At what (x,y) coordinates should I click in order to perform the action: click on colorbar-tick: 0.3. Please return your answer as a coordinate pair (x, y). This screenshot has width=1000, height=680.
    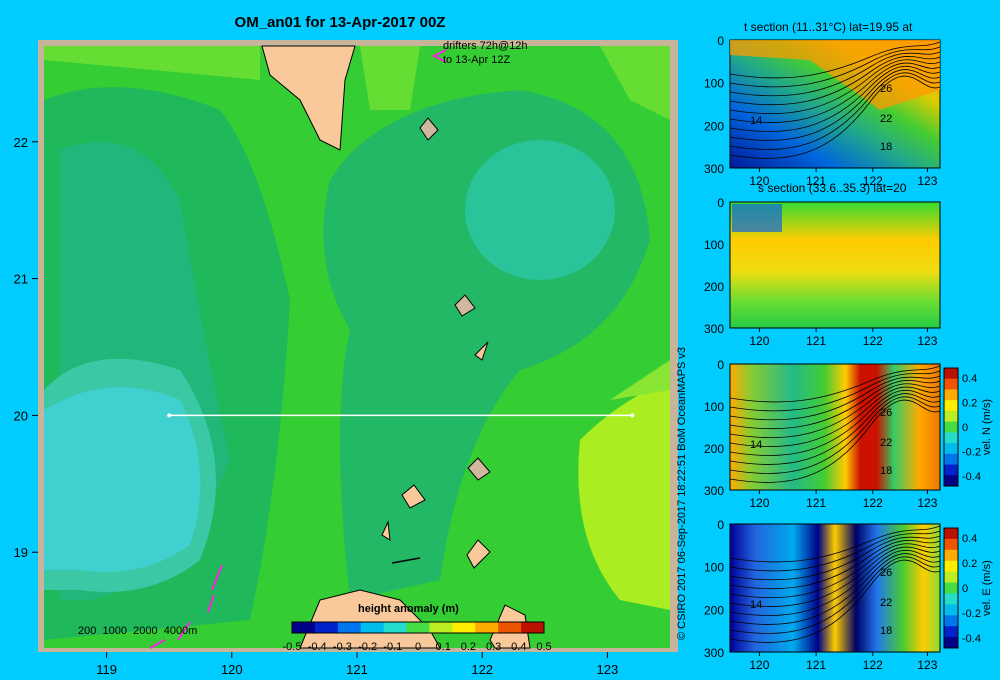
    Looking at the image, I should click on (493, 647).